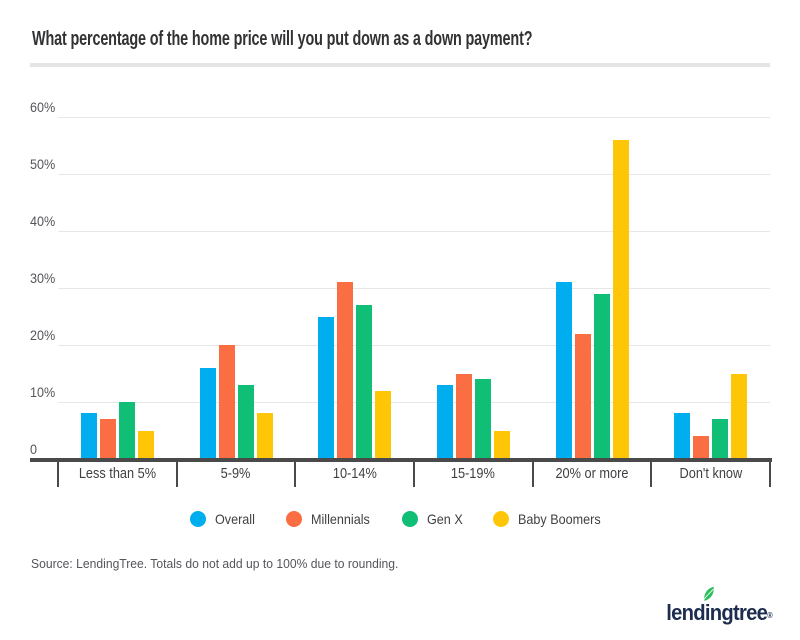 The image size is (800, 640). I want to click on lendingtree-logo: lendingtree®, so click(715, 607).